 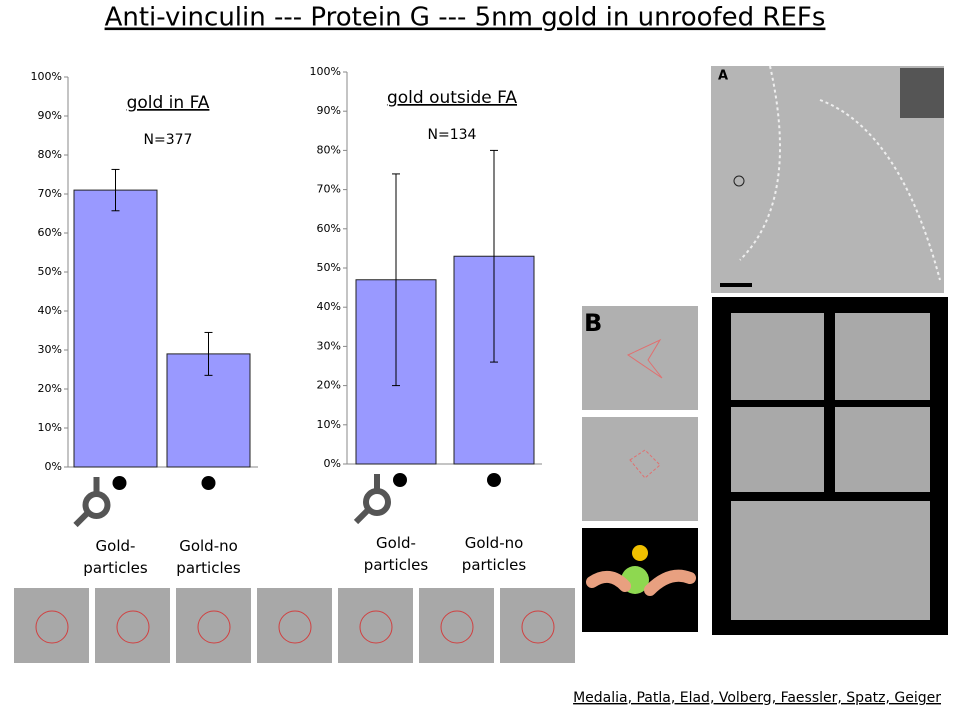 I want to click on panel-label: A, so click(x=723, y=76).